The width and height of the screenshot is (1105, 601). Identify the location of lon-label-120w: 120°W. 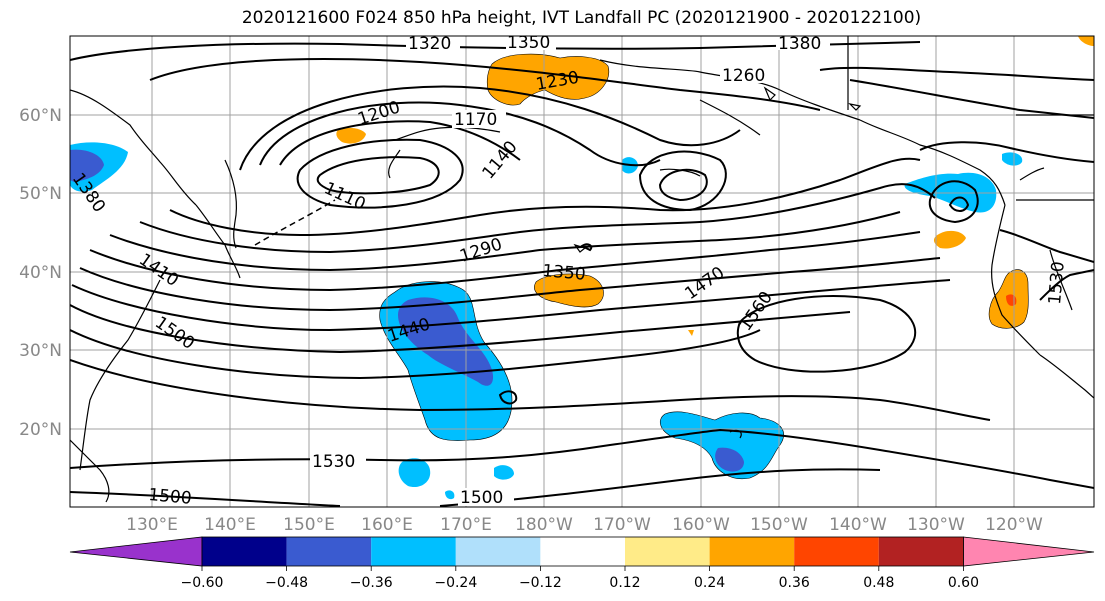
(1014, 525).